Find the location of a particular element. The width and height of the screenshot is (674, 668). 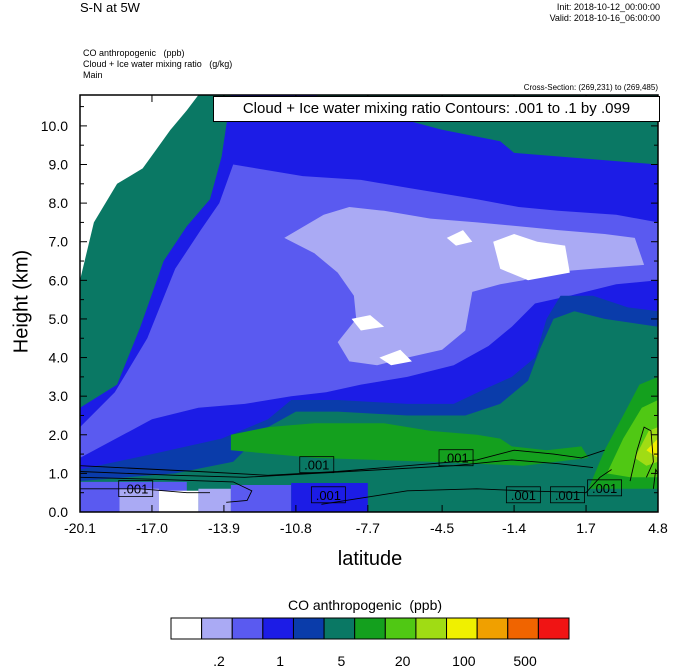

contour-label-2: .001 is located at coordinates (328, 495).